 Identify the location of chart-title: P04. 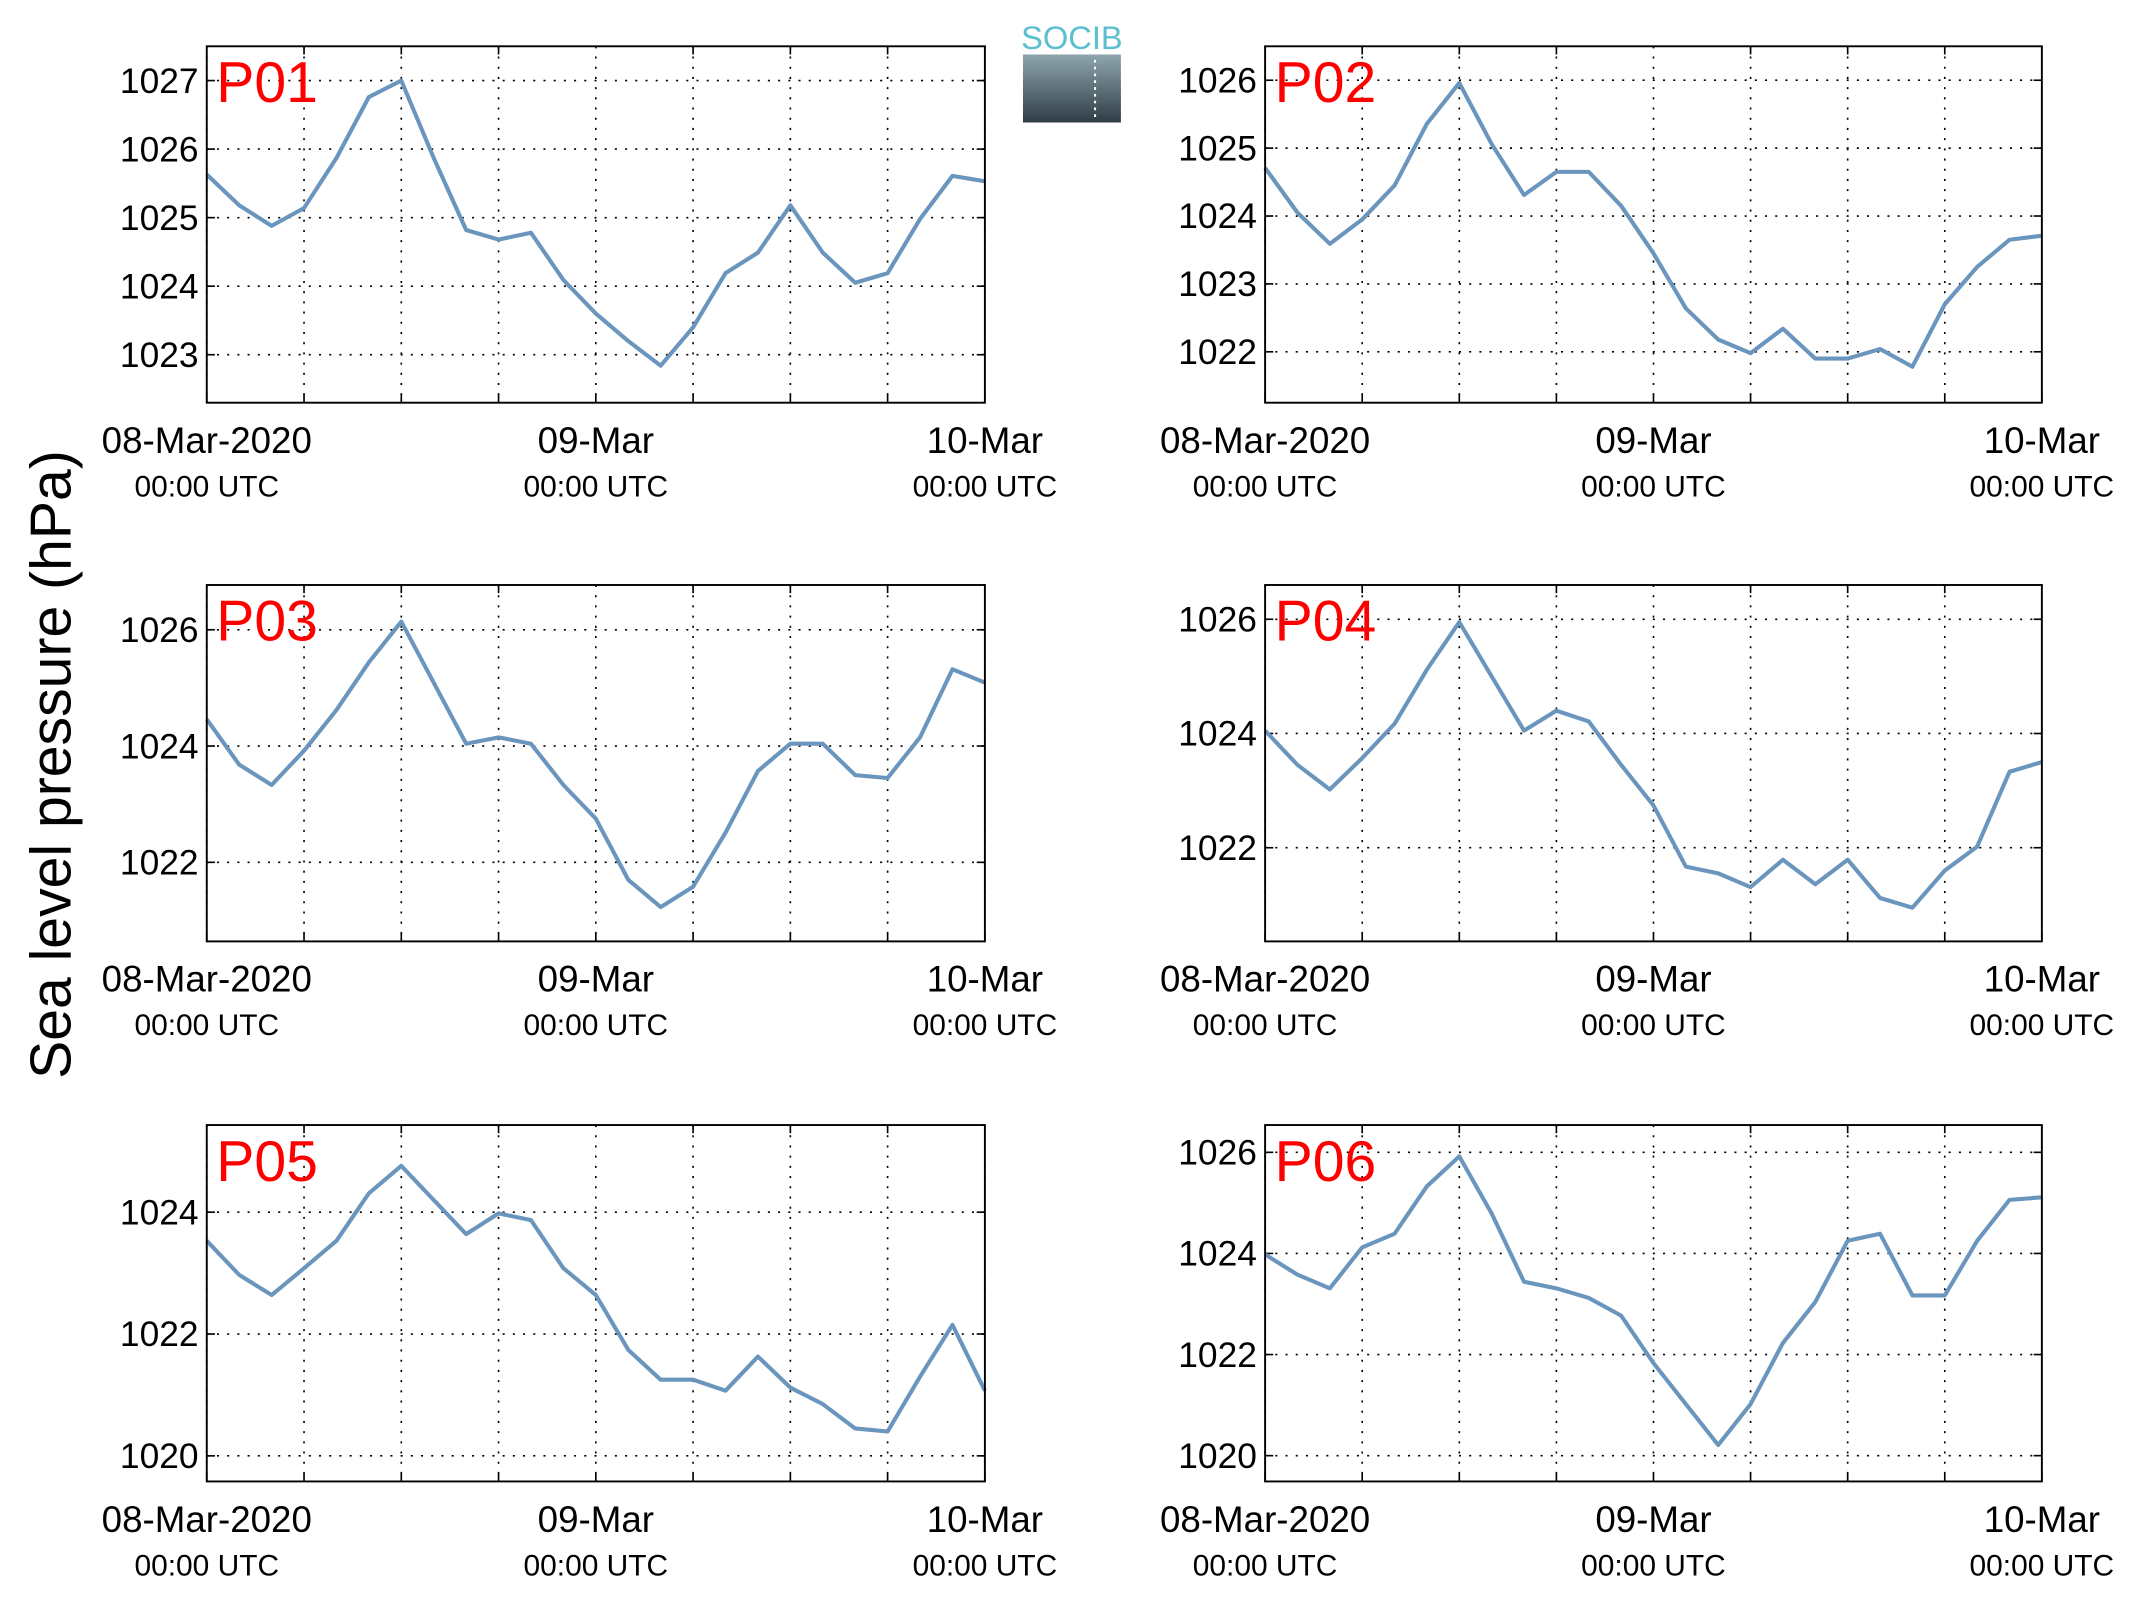
(1326, 622).